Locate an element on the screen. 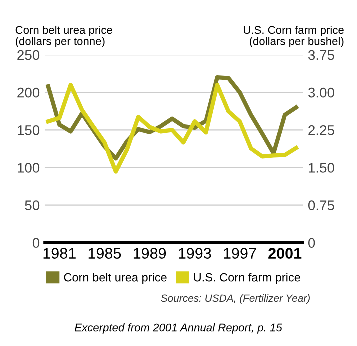 Image resolution: width=357 pixels, height=346 pixels. y-tick-label: 250 is located at coordinates (29, 55).